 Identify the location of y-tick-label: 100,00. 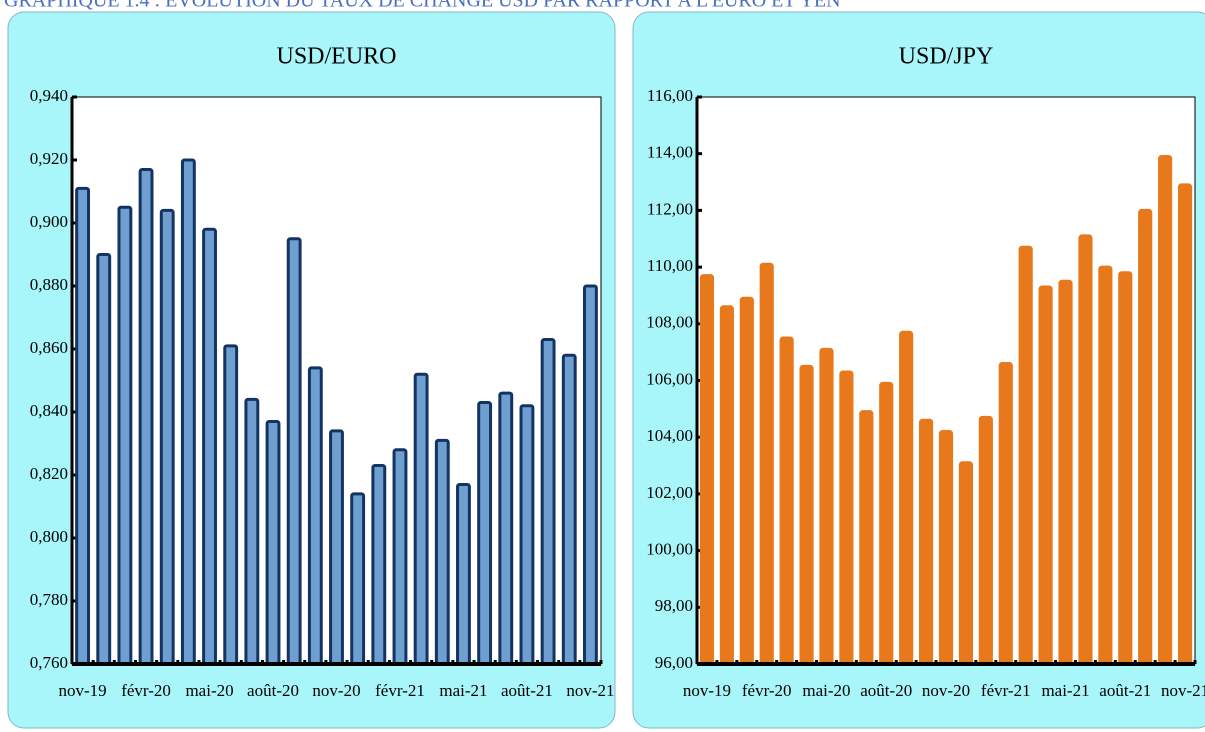
(669, 549).